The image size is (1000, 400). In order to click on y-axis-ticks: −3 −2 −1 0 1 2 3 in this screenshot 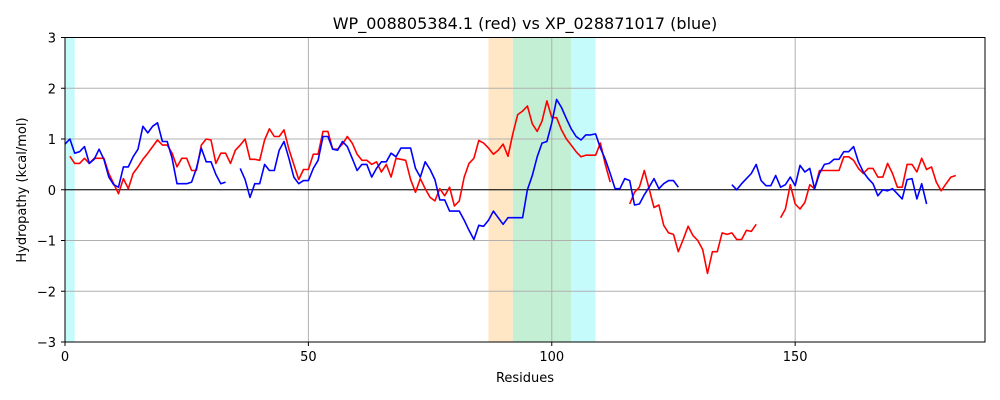, I will do `click(51, 191)`.